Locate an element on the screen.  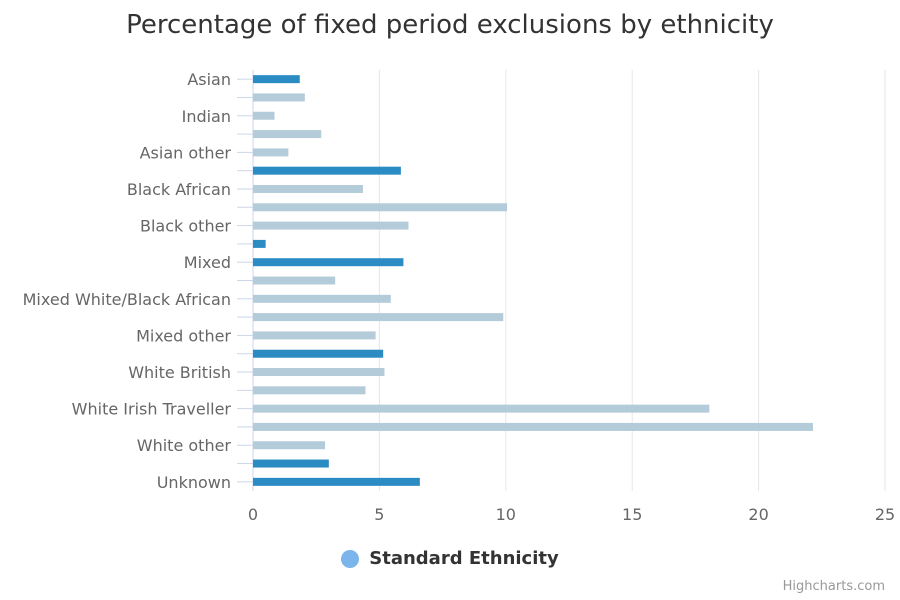
category-label: White other is located at coordinates (184, 445).